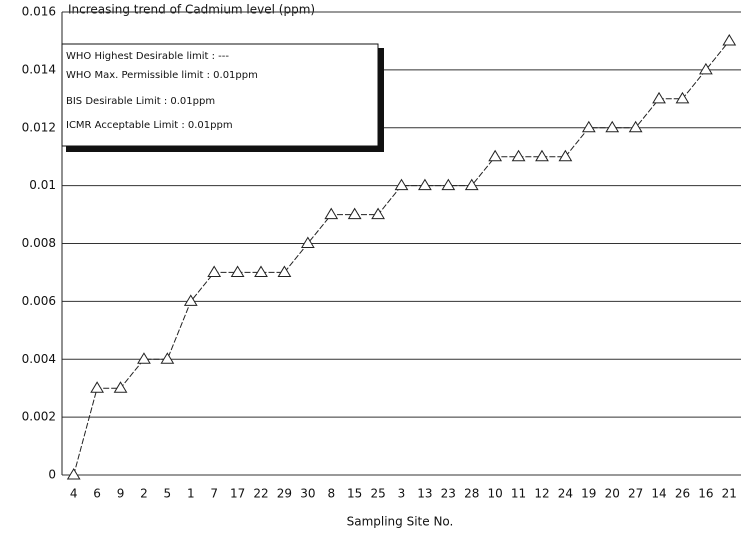  What do you see at coordinates (121, 494) in the screenshot?
I see `x-tick-label: 9` at bounding box center [121, 494].